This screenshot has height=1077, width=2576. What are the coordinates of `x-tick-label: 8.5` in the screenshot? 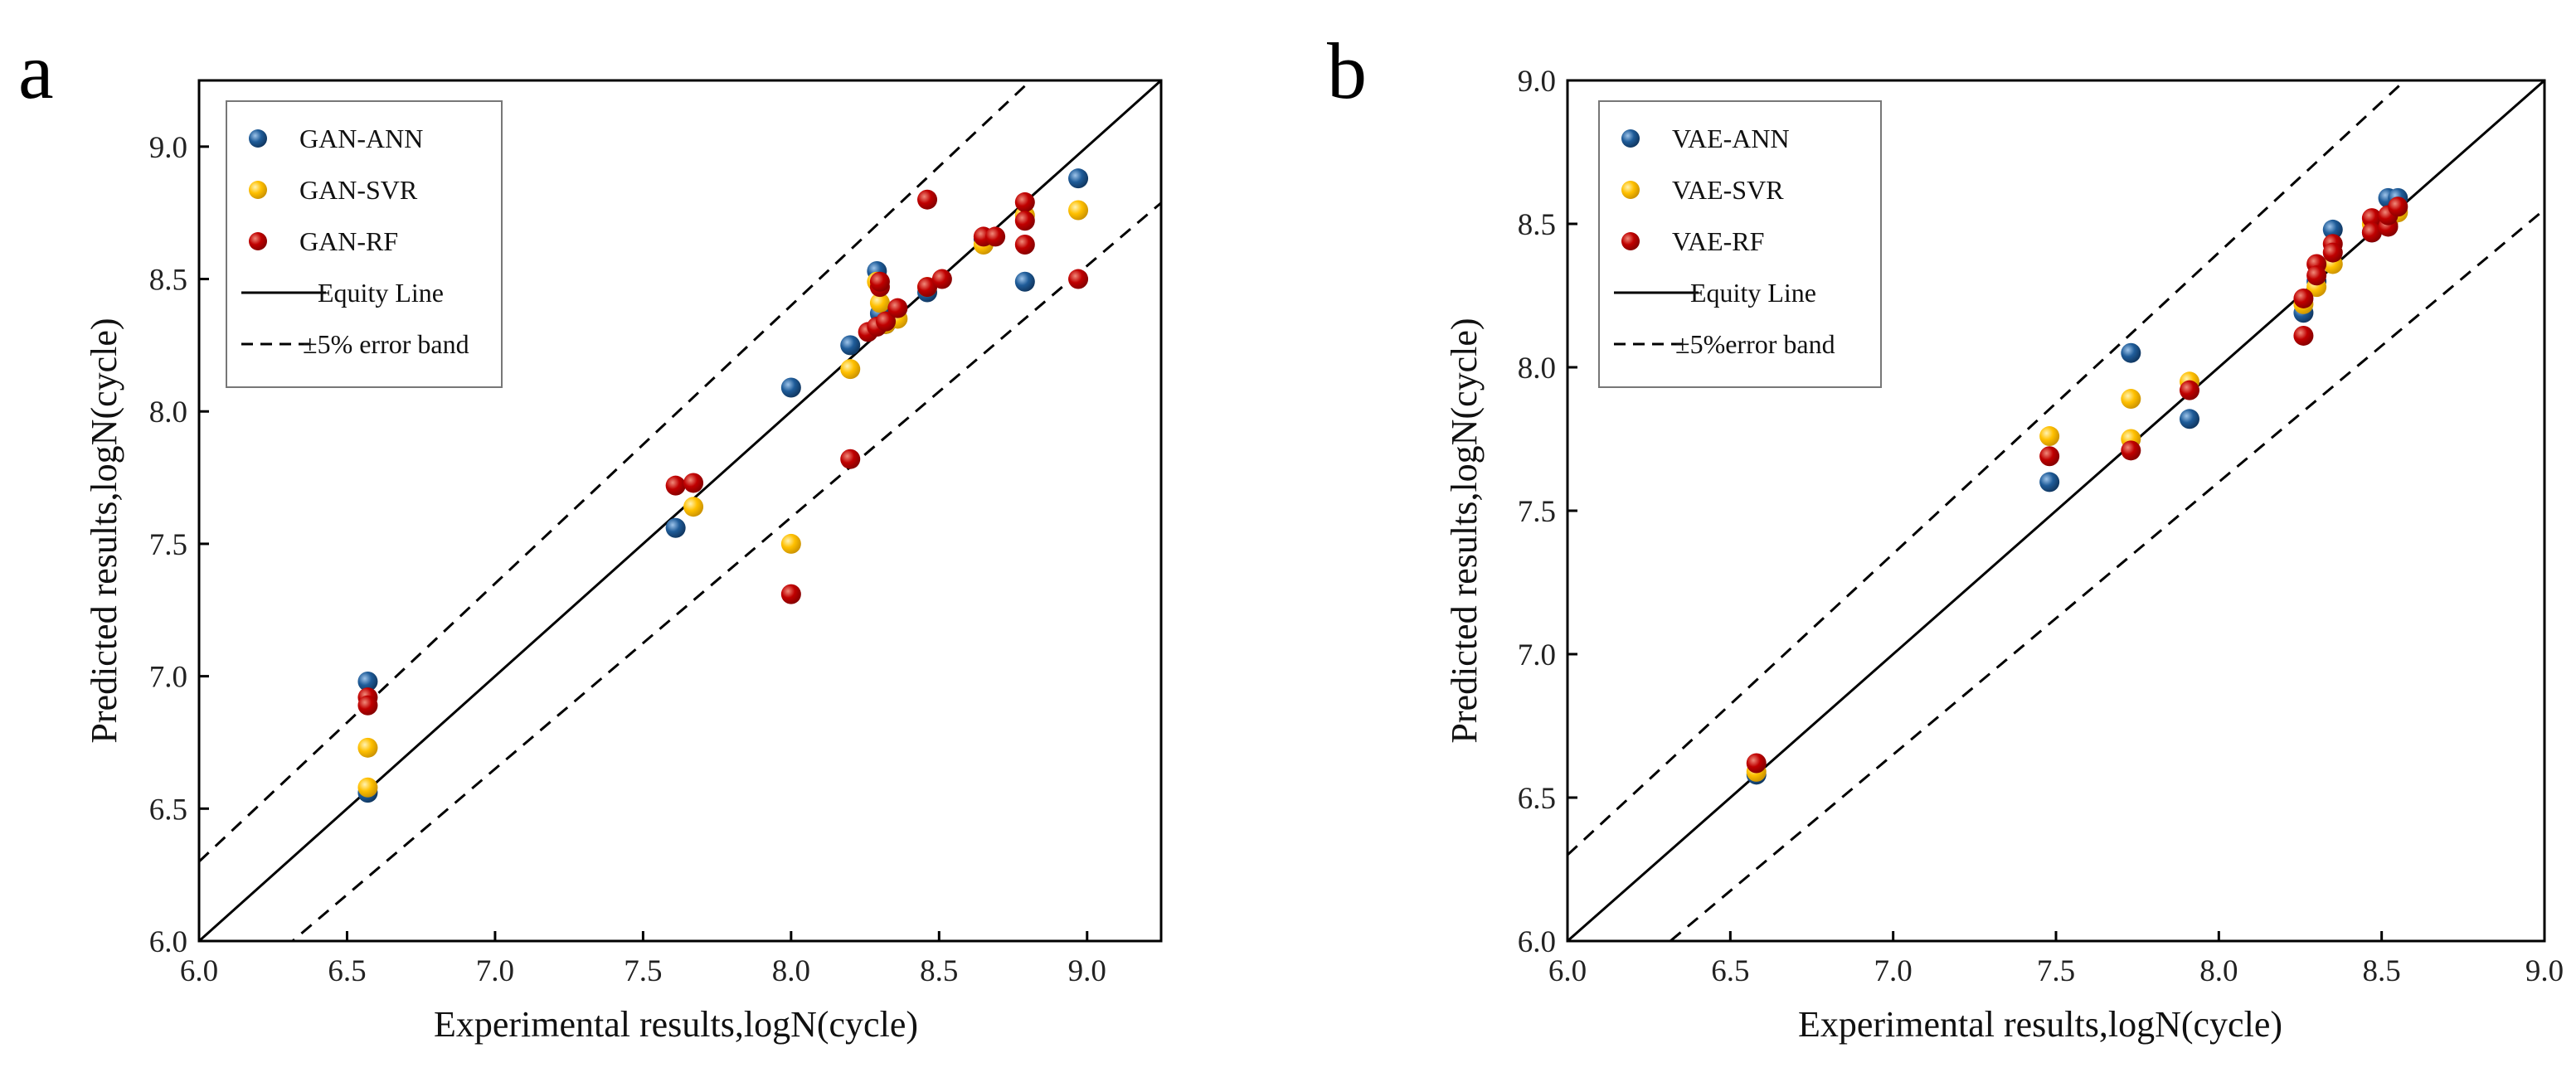 It's located at (2382, 971).